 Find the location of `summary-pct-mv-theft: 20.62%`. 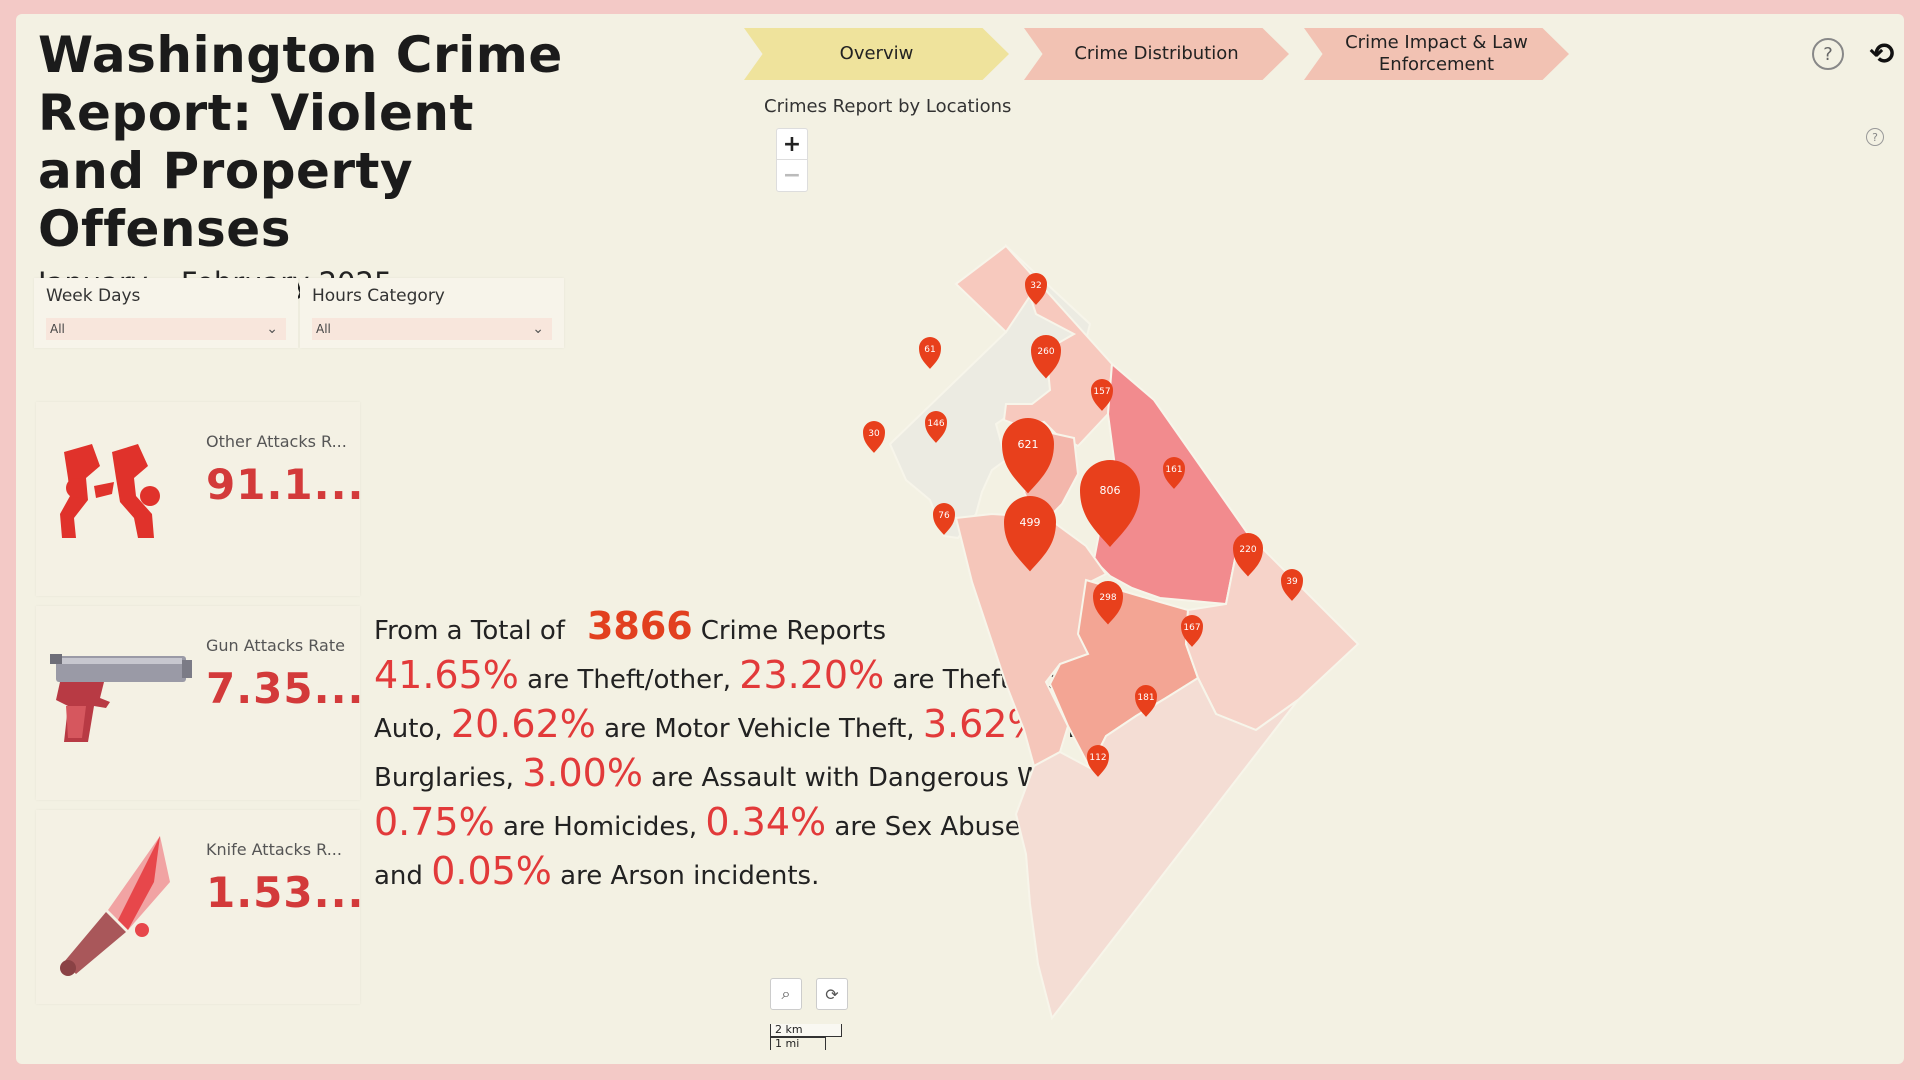

summary-pct-mv-theft: 20.62% is located at coordinates (523, 724).